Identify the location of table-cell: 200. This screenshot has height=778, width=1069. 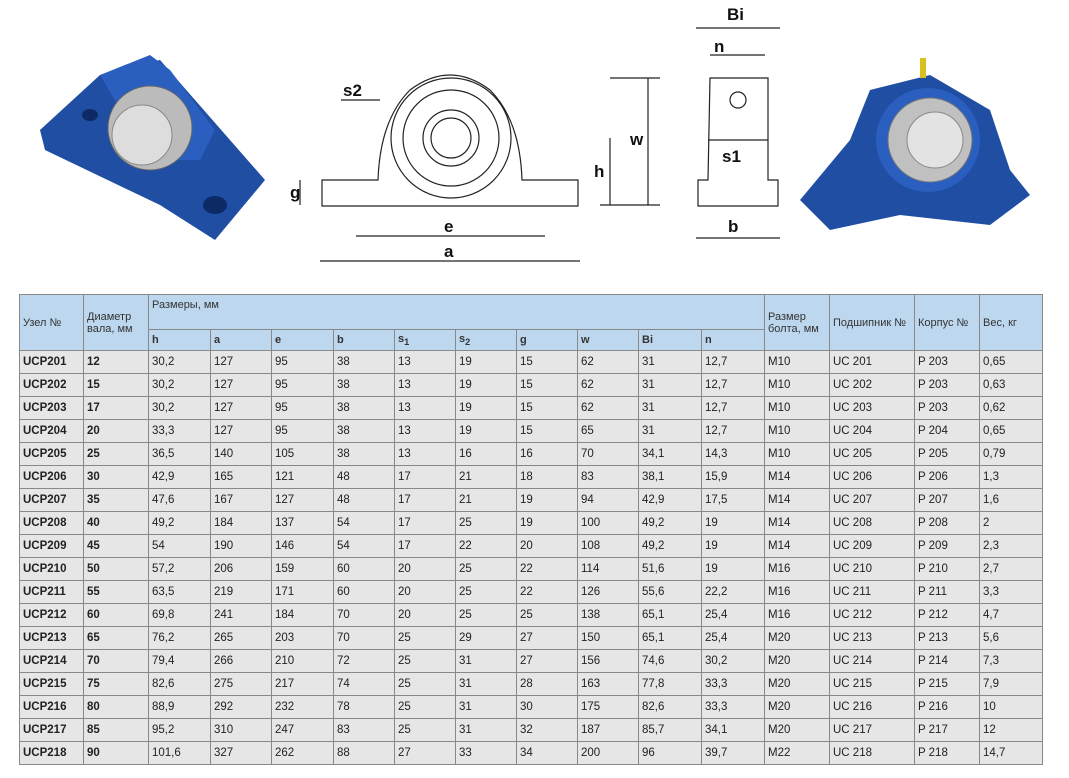
(608, 753).